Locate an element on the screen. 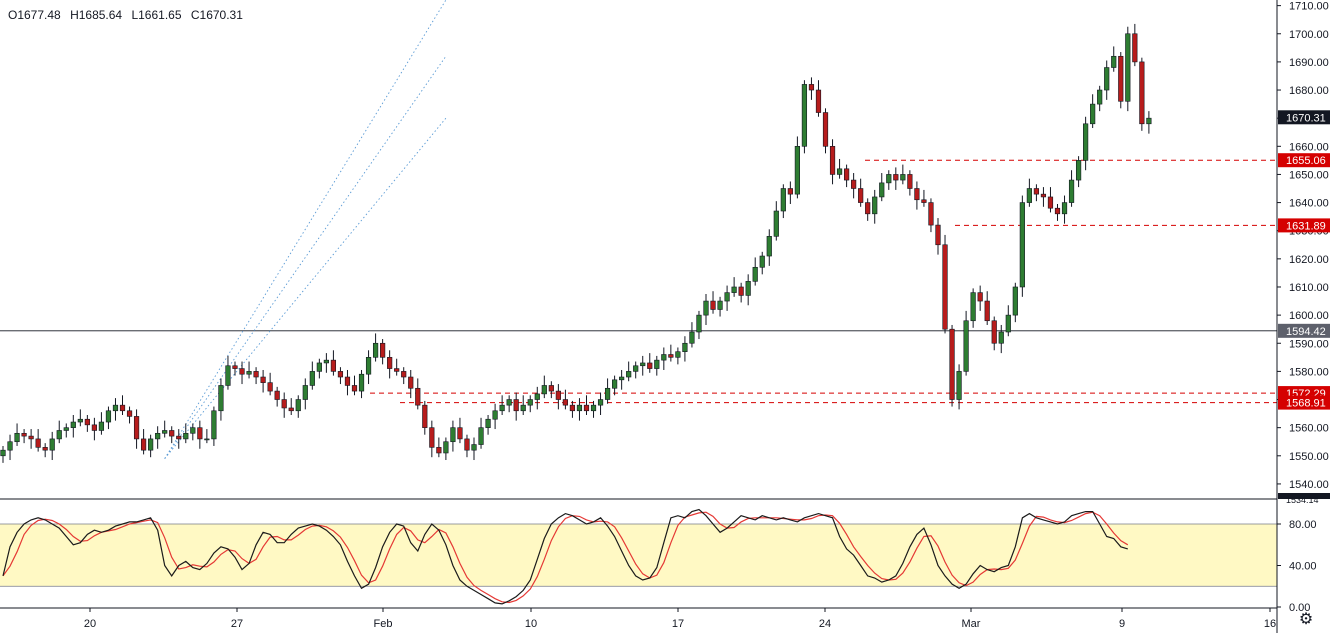 The width and height of the screenshot is (1331, 633). level-price-tag: 1568.91 is located at coordinates (1306, 404).